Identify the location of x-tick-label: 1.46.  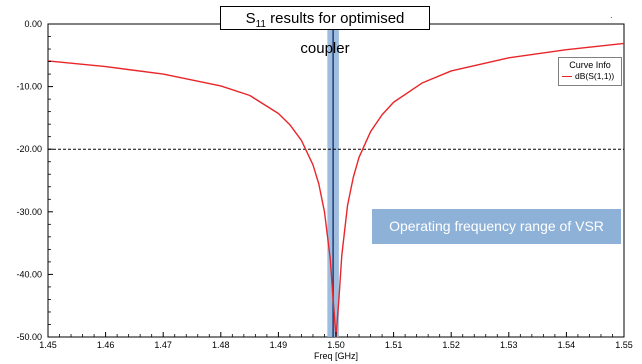
(106, 345).